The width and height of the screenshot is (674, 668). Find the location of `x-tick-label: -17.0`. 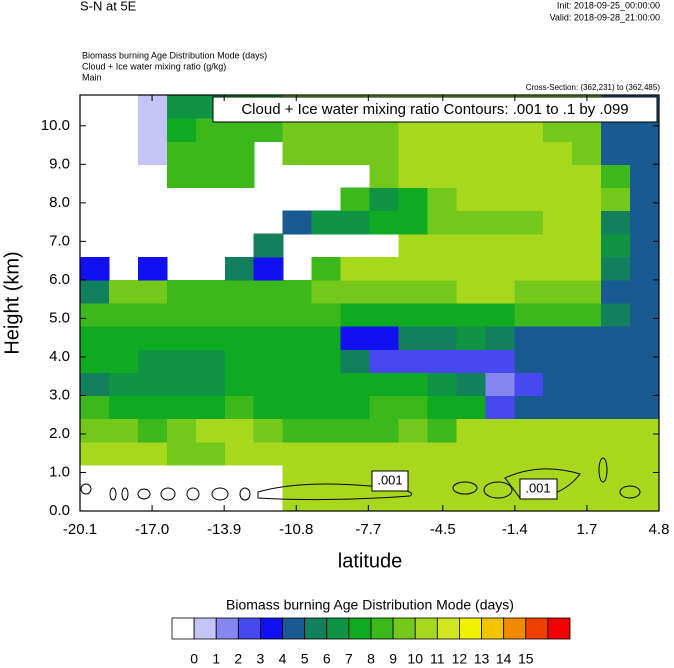

x-tick-label: -17.0 is located at coordinates (152, 529).